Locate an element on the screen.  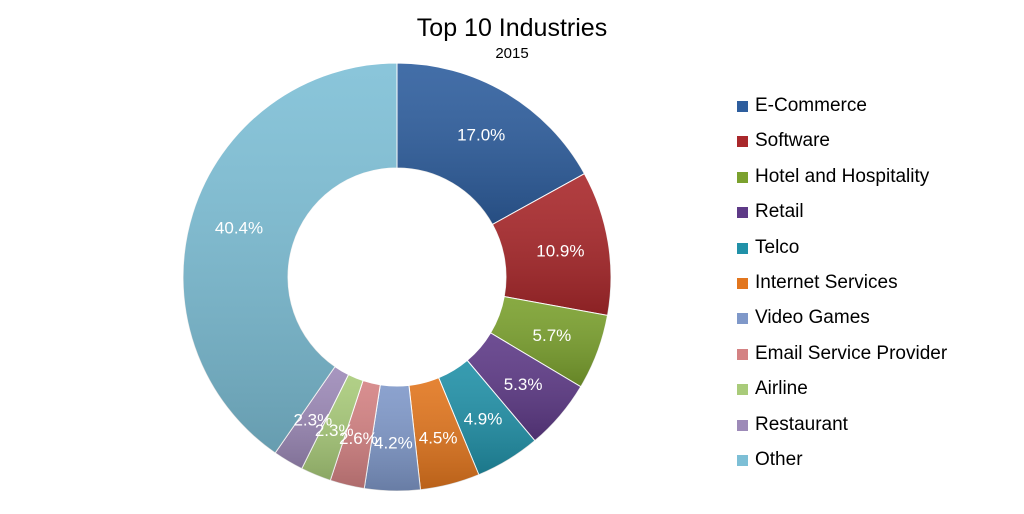
data-label-software: 10.9% is located at coordinates (560, 250).